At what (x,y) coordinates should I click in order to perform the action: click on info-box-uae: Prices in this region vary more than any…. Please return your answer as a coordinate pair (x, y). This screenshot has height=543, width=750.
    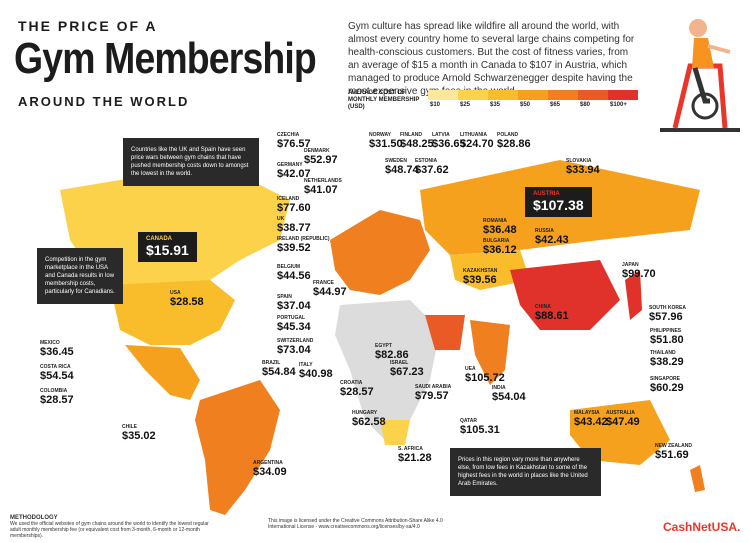
    Looking at the image, I should click on (525, 472).